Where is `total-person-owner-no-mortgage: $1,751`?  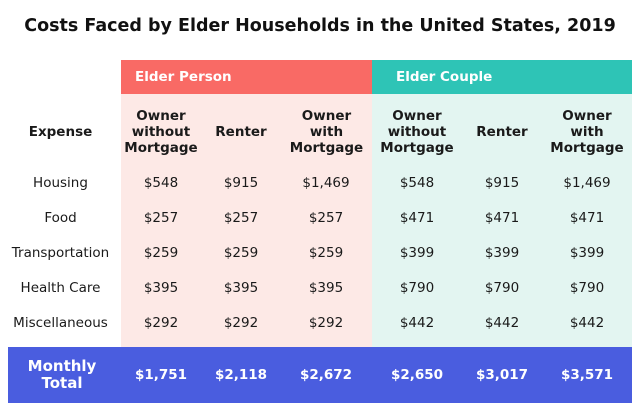
total-person-owner-no-mortgage: $1,751 is located at coordinates (161, 375).